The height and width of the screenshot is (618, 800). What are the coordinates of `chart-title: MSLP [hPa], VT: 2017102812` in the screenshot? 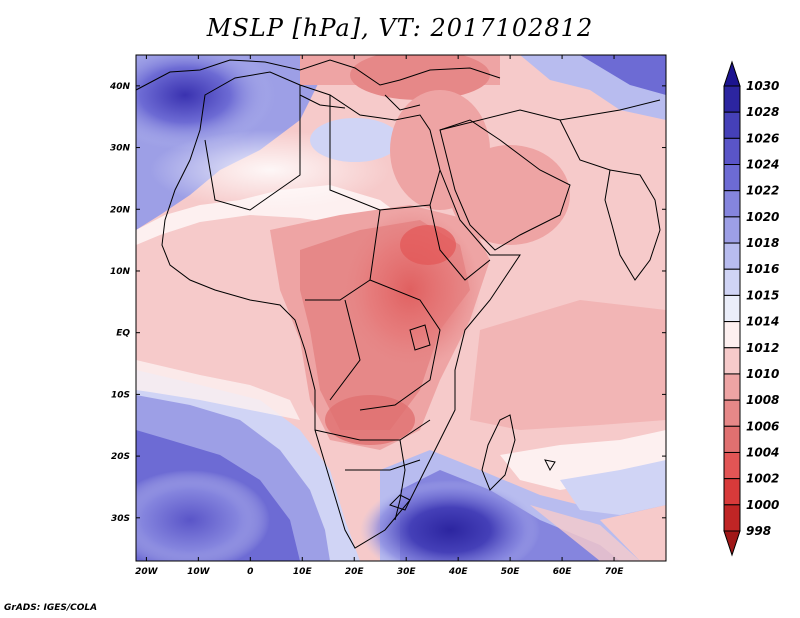 It's located at (400, 28).